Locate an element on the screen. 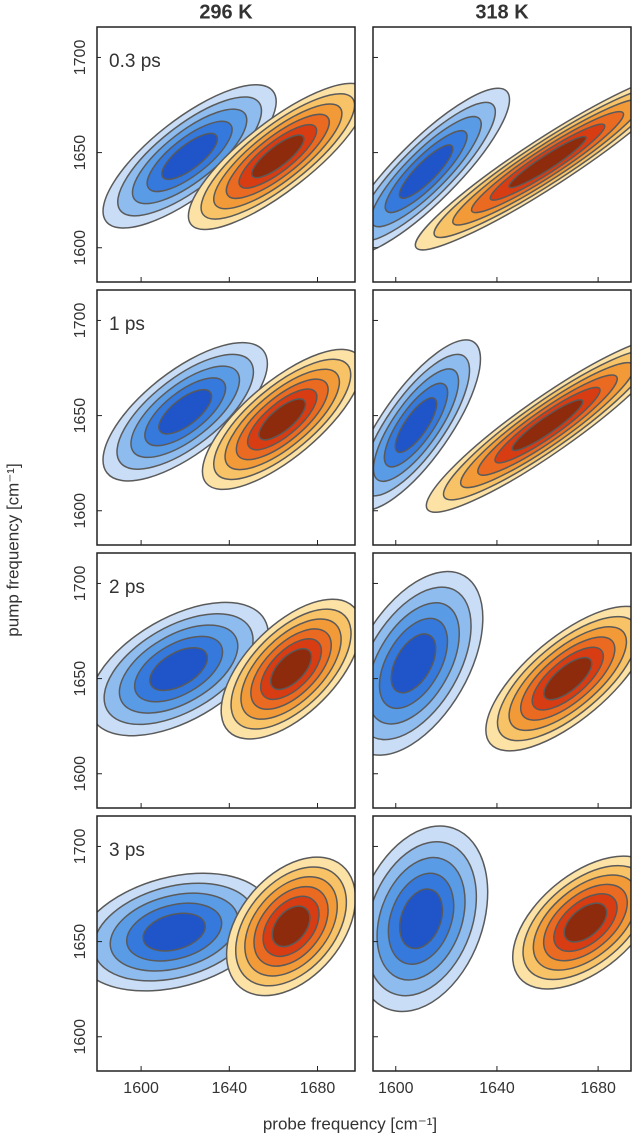 This screenshot has width=633, height=1142. column-title: 318 K is located at coordinates (502, 12).